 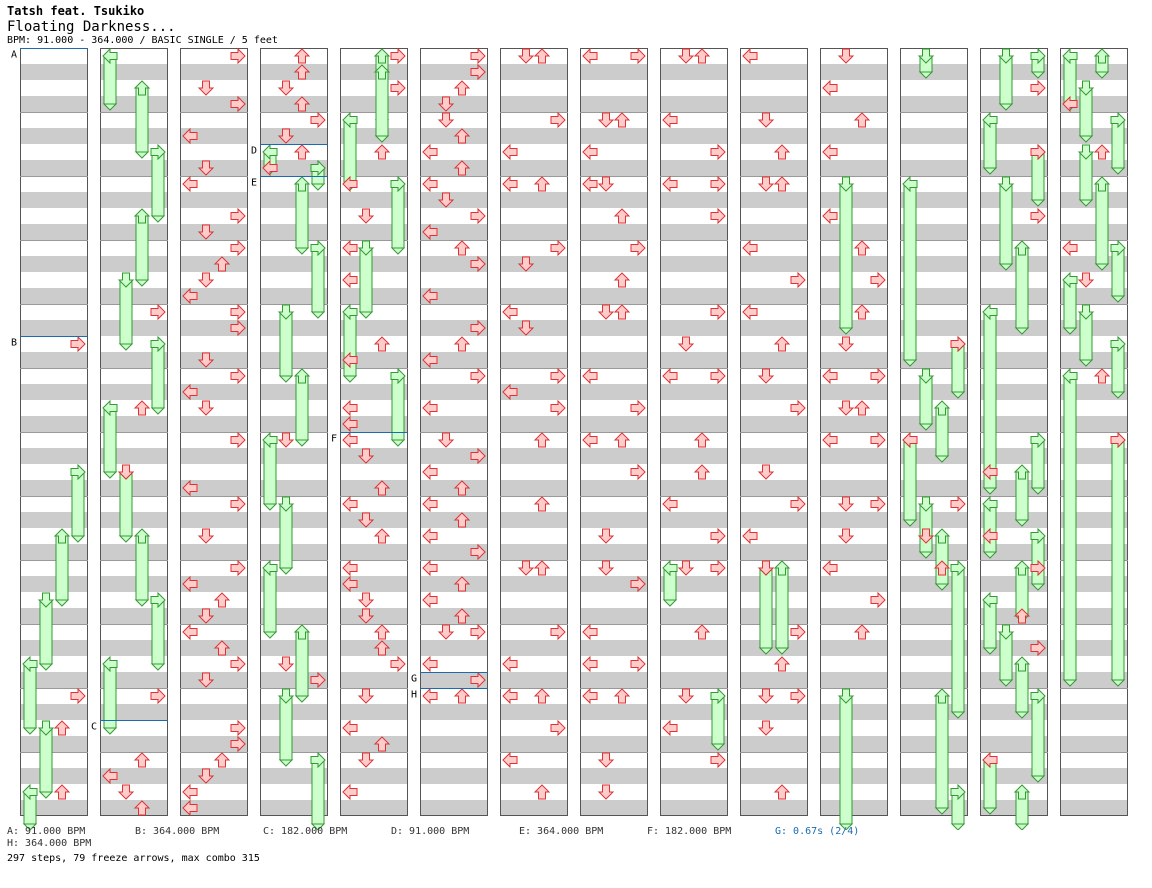 What do you see at coordinates (718, 696) in the screenshot?
I see `freeze-head` at bounding box center [718, 696].